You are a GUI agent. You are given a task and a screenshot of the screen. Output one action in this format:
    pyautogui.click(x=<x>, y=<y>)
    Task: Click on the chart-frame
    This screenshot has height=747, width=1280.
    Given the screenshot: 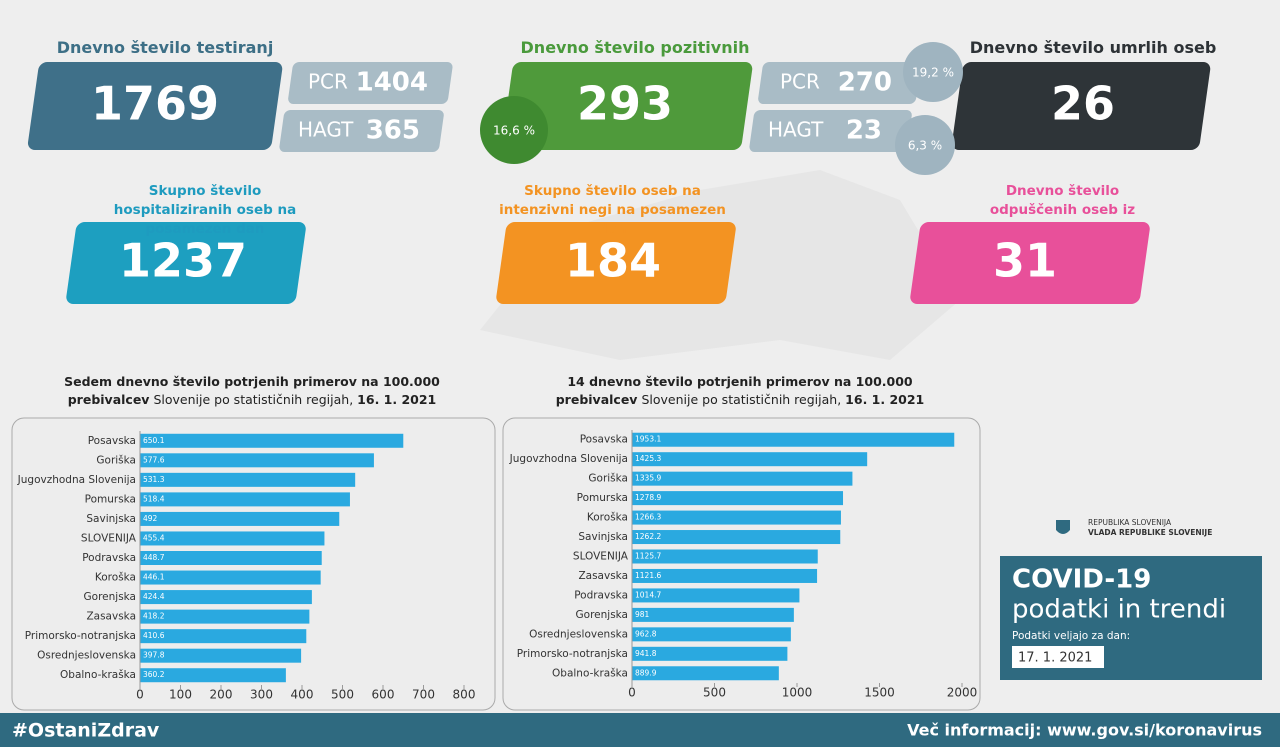 What is the action you would take?
    pyautogui.click(x=741, y=564)
    